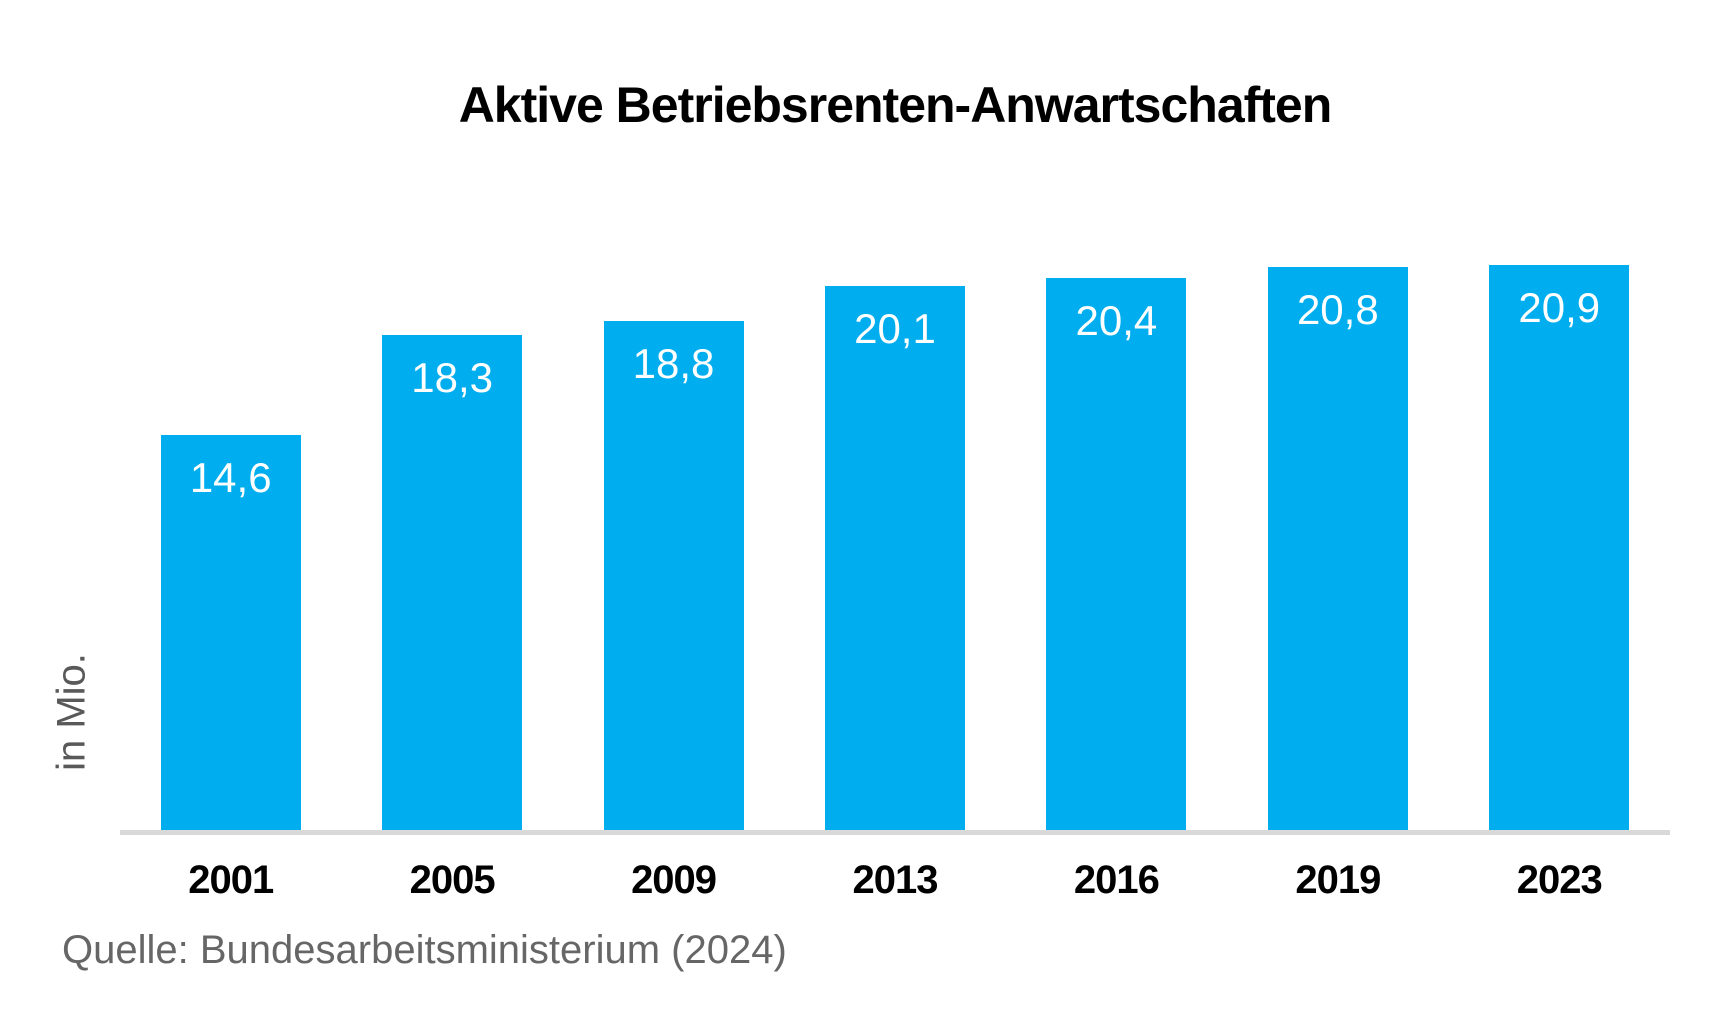 This screenshot has width=1721, height=1031. I want to click on bar-value-label: 18,3, so click(452, 377).